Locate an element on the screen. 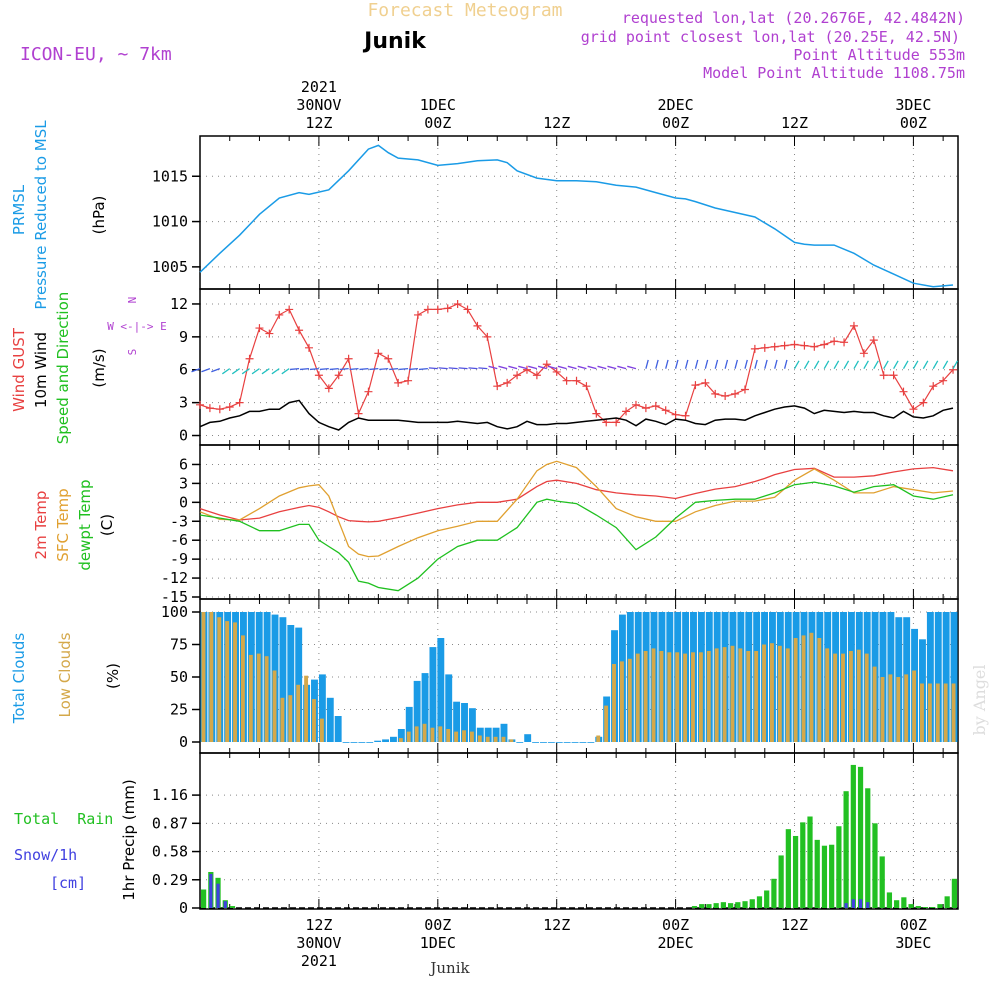 The height and width of the screenshot is (1000, 1000). y-tick-label: -15 is located at coordinates (174, 597).